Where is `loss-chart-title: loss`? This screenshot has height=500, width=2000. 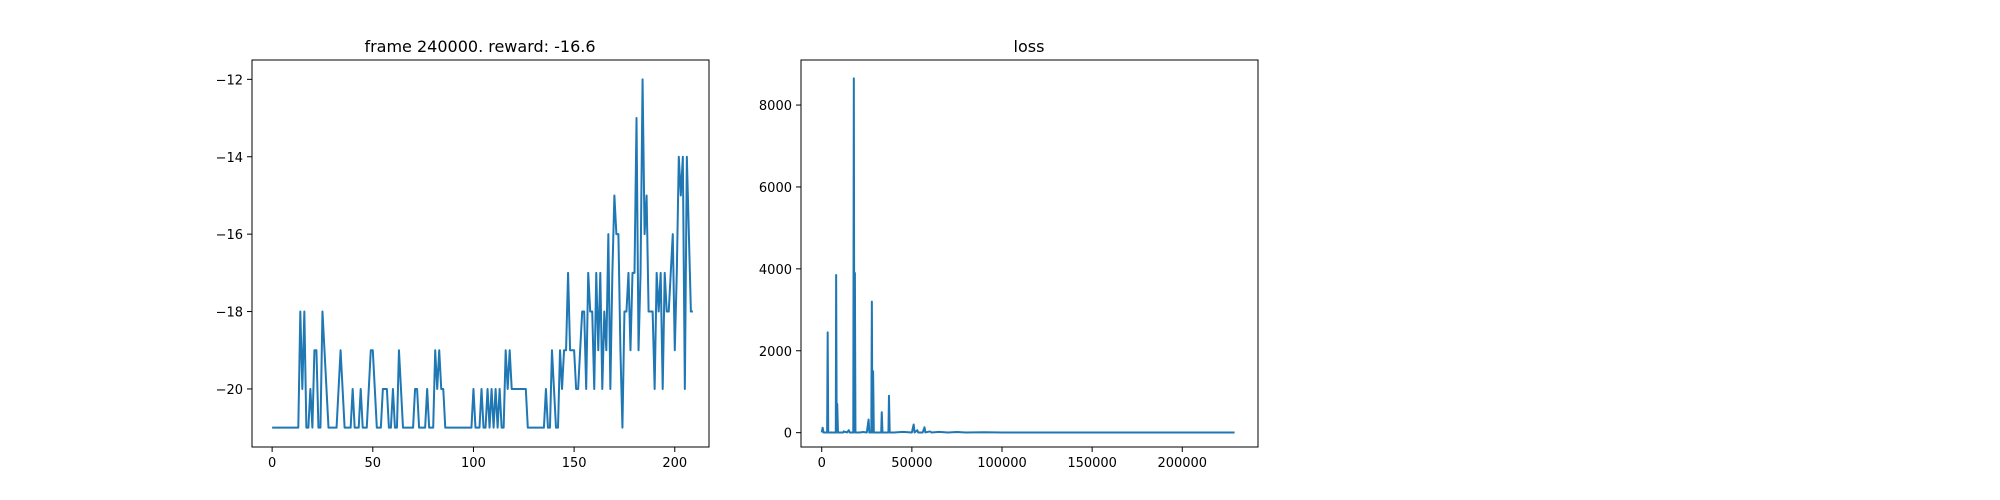 loss-chart-title: loss is located at coordinates (1029, 46).